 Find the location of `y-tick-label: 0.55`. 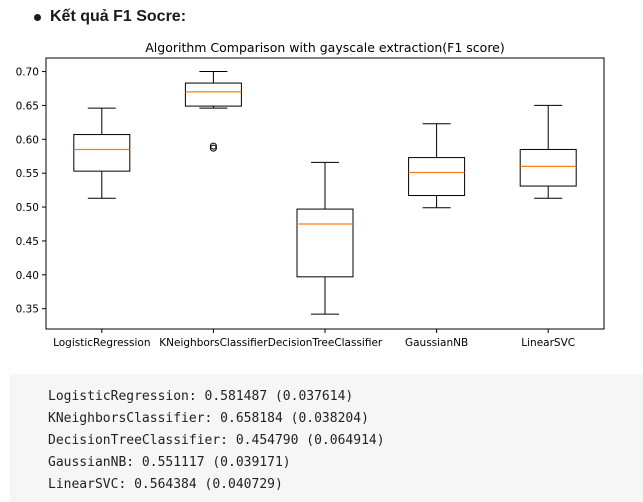

y-tick-label: 0.55 is located at coordinates (27, 174).